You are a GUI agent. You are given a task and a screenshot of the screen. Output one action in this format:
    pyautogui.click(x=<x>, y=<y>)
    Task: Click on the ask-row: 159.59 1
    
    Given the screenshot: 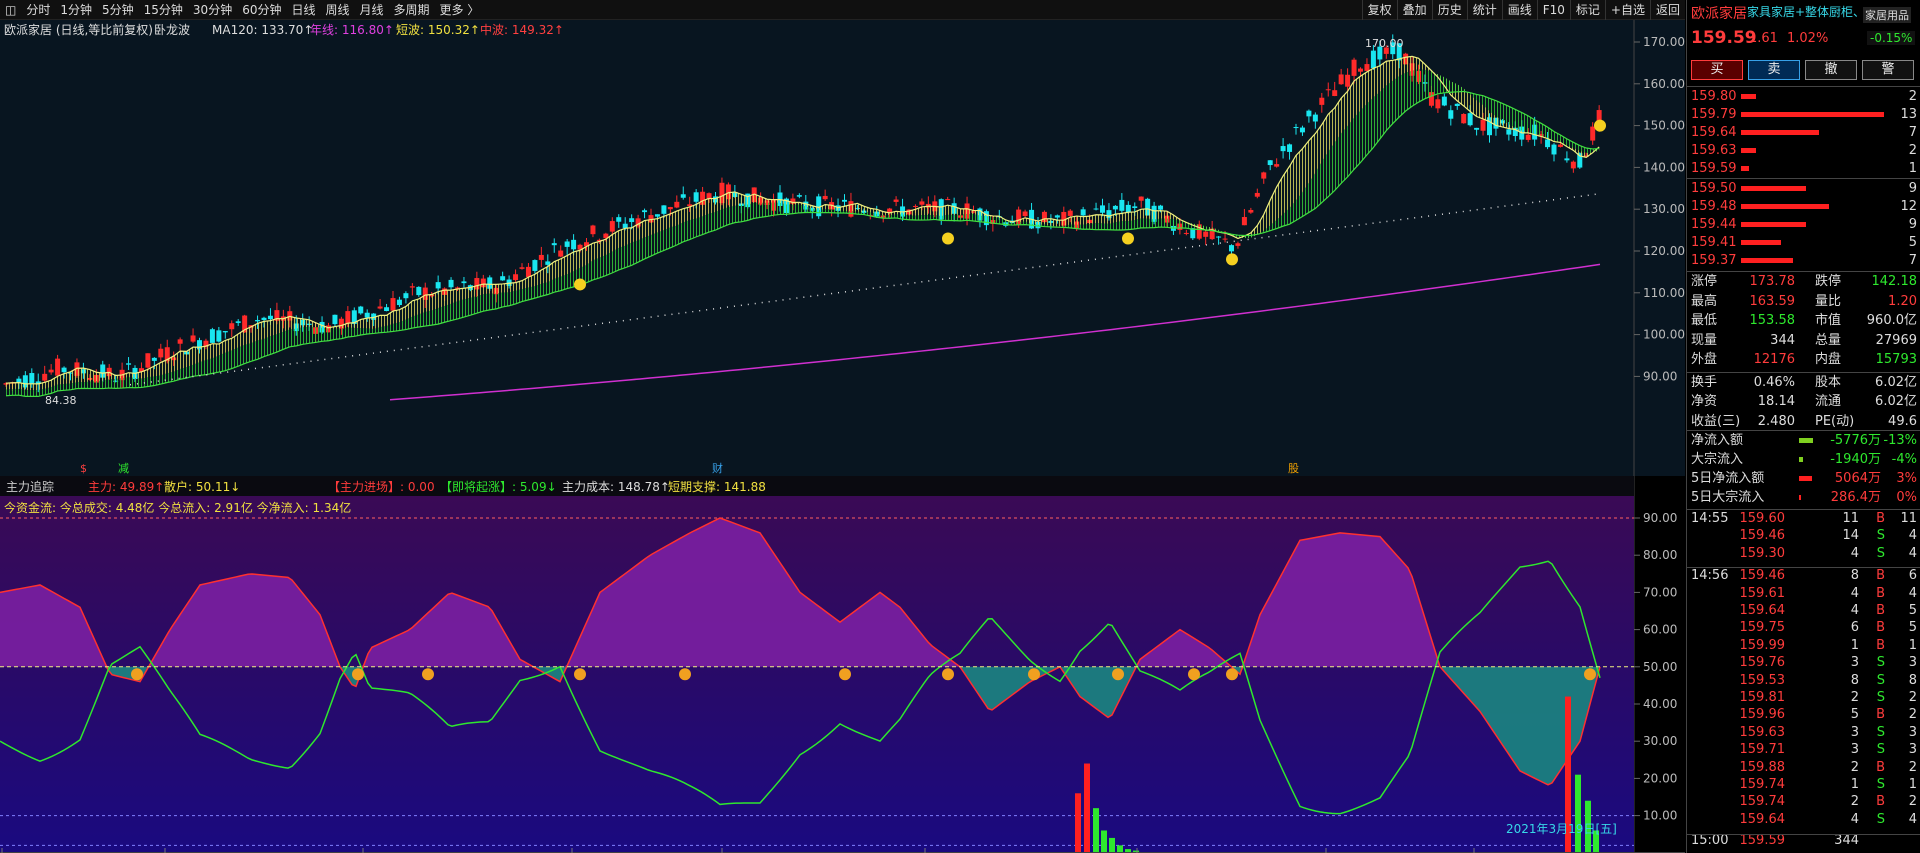 What is the action you would take?
    pyautogui.click(x=1803, y=169)
    